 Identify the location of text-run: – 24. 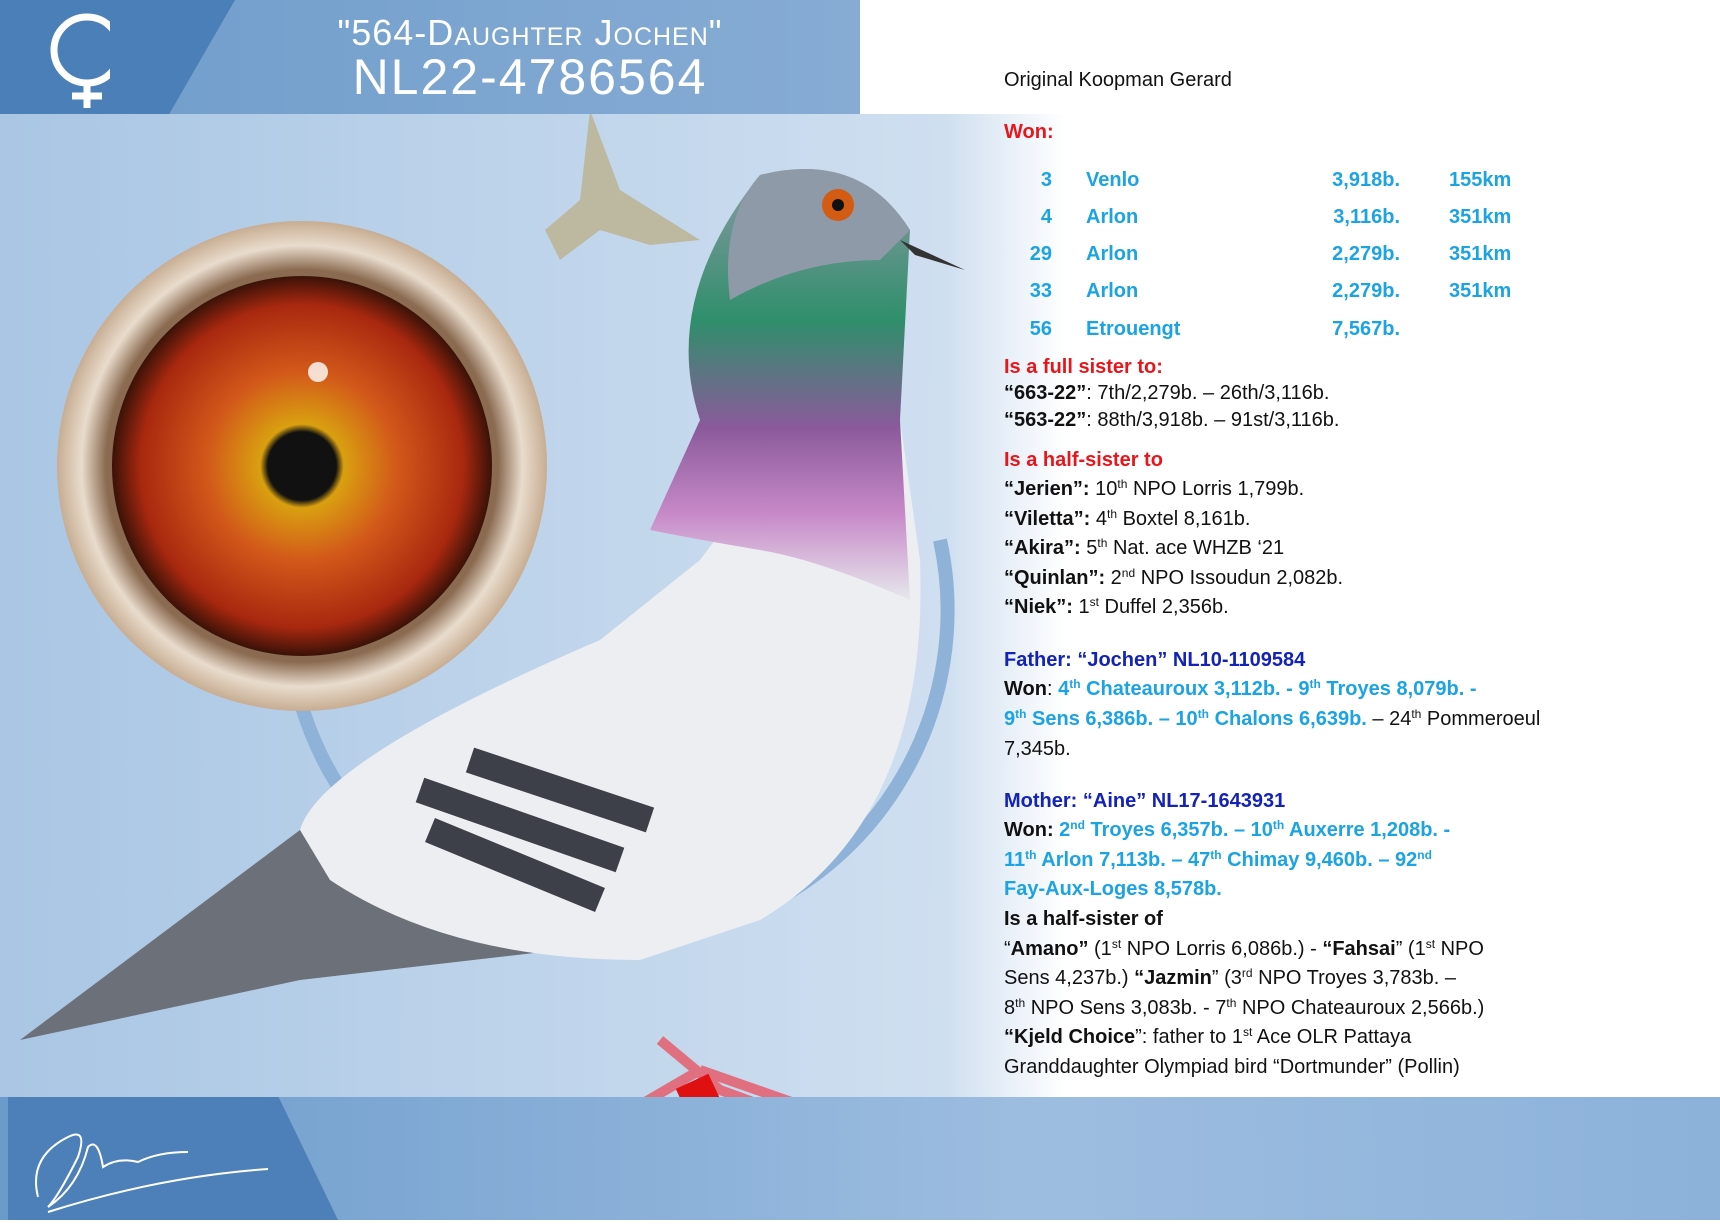
(1389, 719).